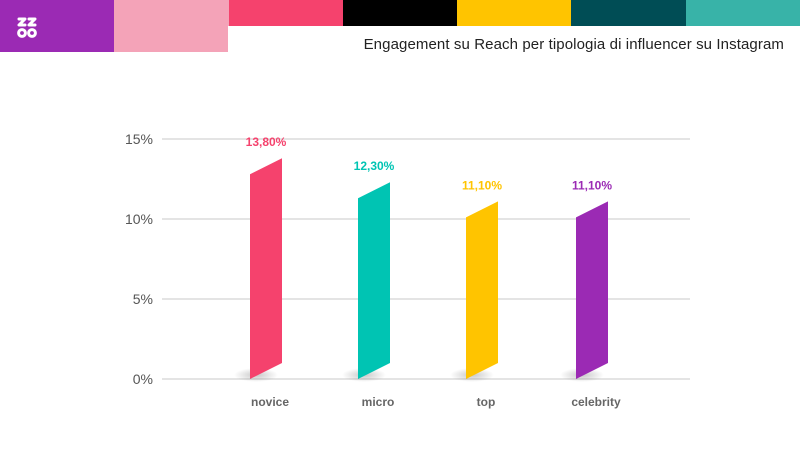  I want to click on bar-celebrity, so click(592, 290).